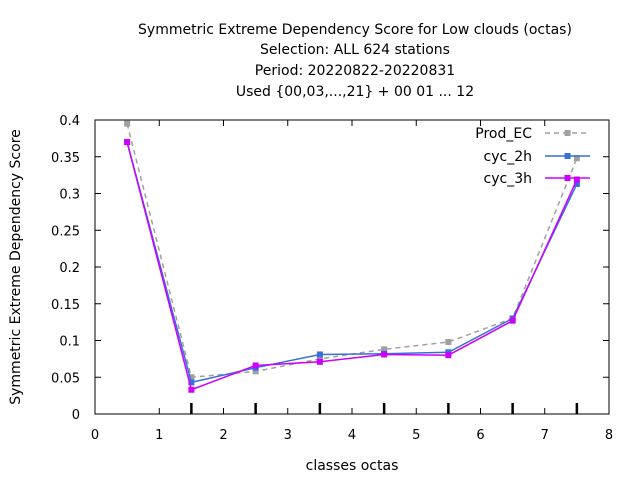 The image size is (640, 480). I want to click on x-tick-label: 7, so click(545, 435).